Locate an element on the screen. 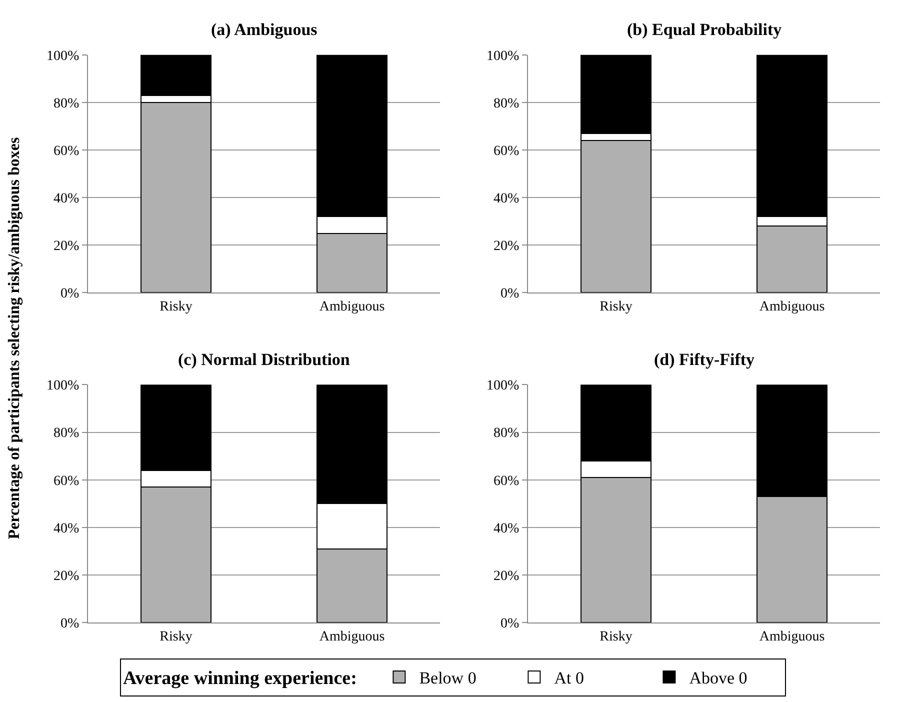 Image resolution: width=906 pixels, height=702 pixels. legend-title: Average winning experience: is located at coordinates (240, 679).